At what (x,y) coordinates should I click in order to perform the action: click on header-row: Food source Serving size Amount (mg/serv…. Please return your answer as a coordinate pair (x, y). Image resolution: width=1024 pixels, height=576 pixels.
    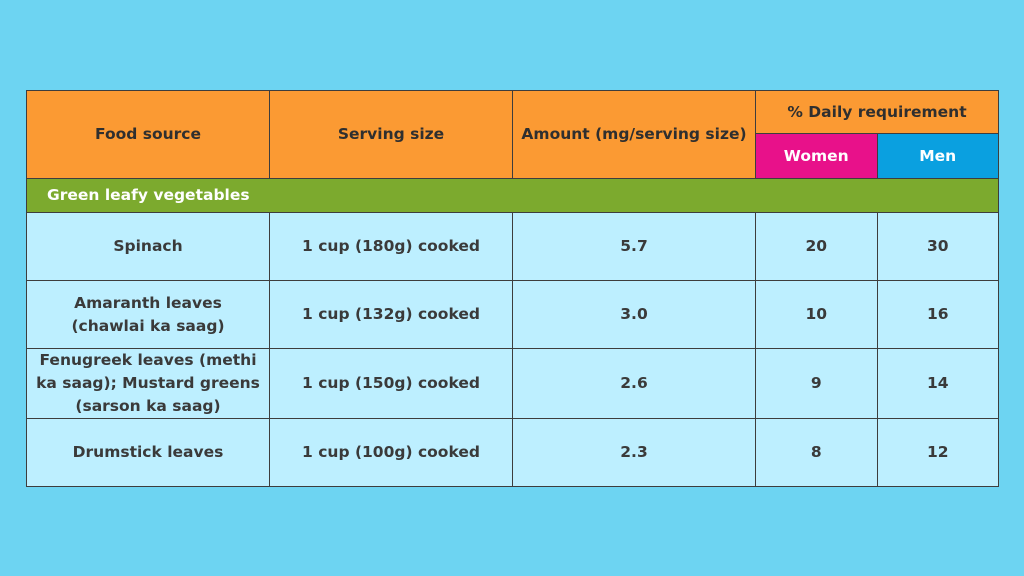
    Looking at the image, I should click on (512, 134).